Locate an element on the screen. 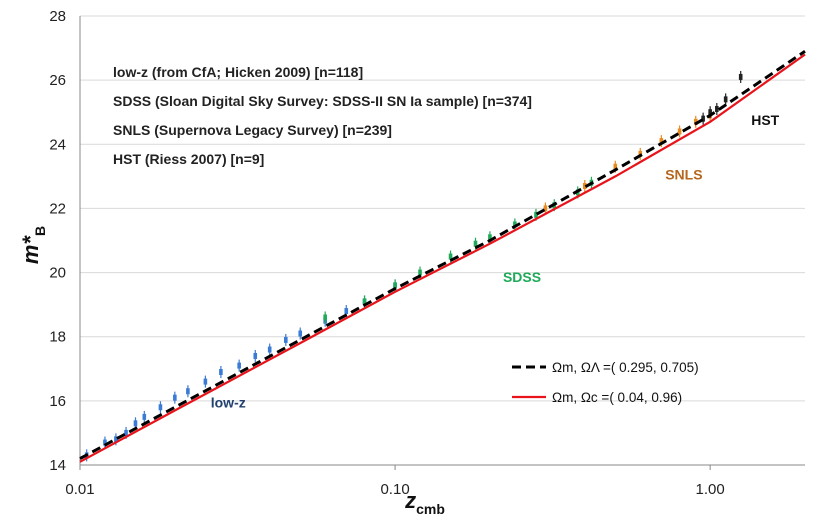 This screenshot has height=519, width=830. y-tick-label: 26 is located at coordinates (57, 80).